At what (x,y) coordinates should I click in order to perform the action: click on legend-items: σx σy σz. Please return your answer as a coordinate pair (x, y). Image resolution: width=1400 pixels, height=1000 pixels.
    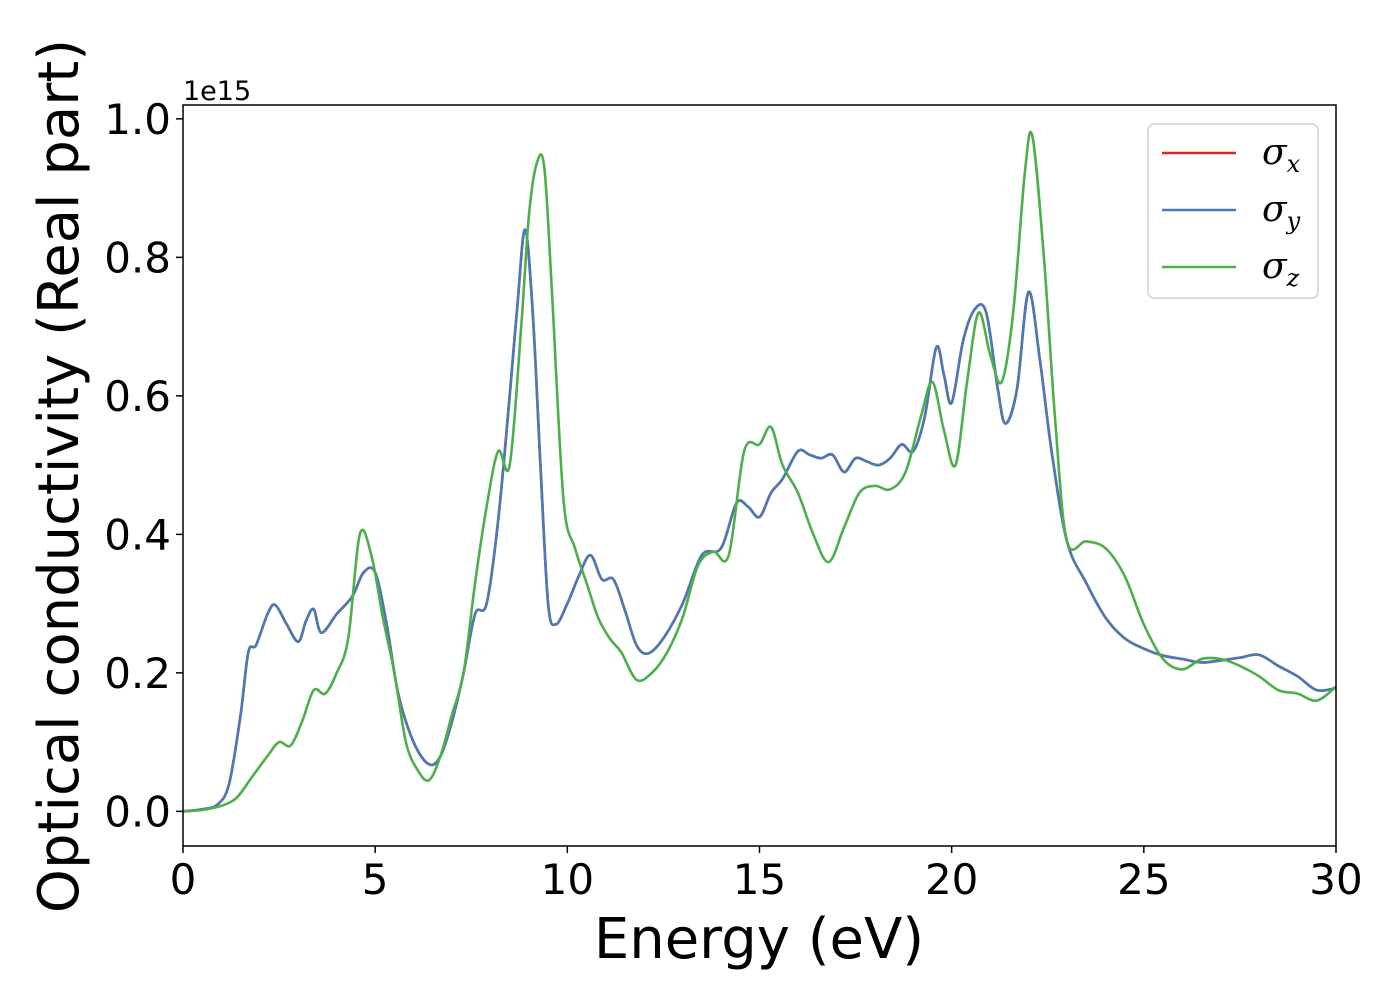
    Looking at the image, I should click on (1231, 212).